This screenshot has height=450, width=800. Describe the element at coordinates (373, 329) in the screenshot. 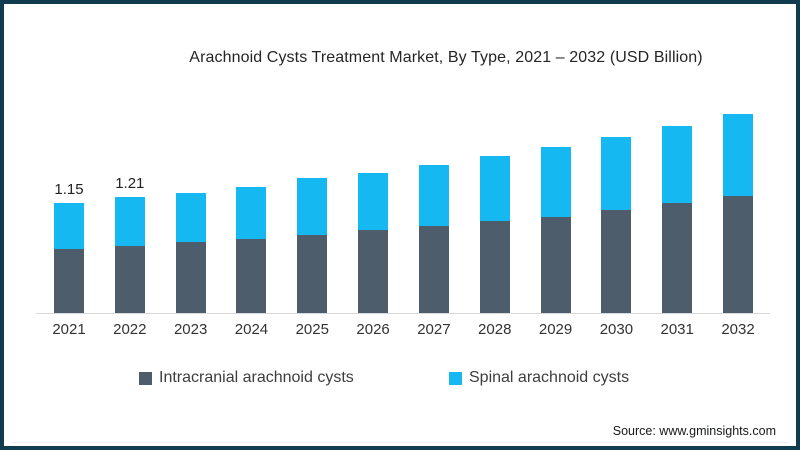

I see `x-axis-label: 2026` at that location.